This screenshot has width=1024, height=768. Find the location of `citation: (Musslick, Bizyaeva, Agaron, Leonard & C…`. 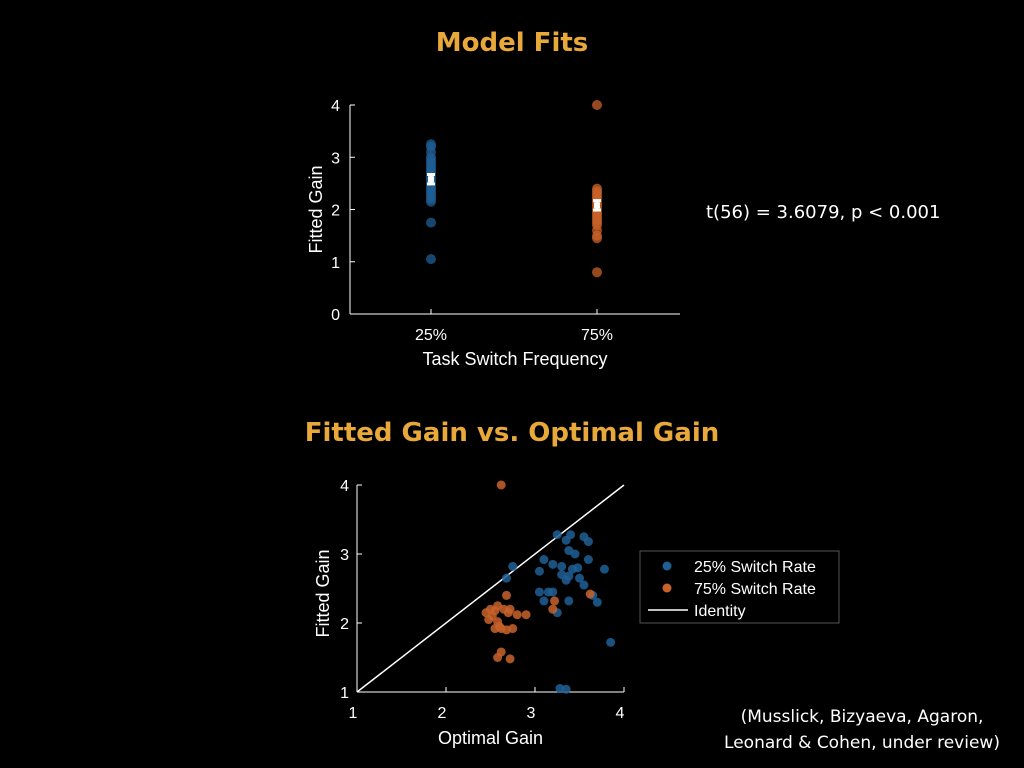

citation: (Musslick, Bizyaeva, Agaron, Leonard & C… is located at coordinates (862, 730).